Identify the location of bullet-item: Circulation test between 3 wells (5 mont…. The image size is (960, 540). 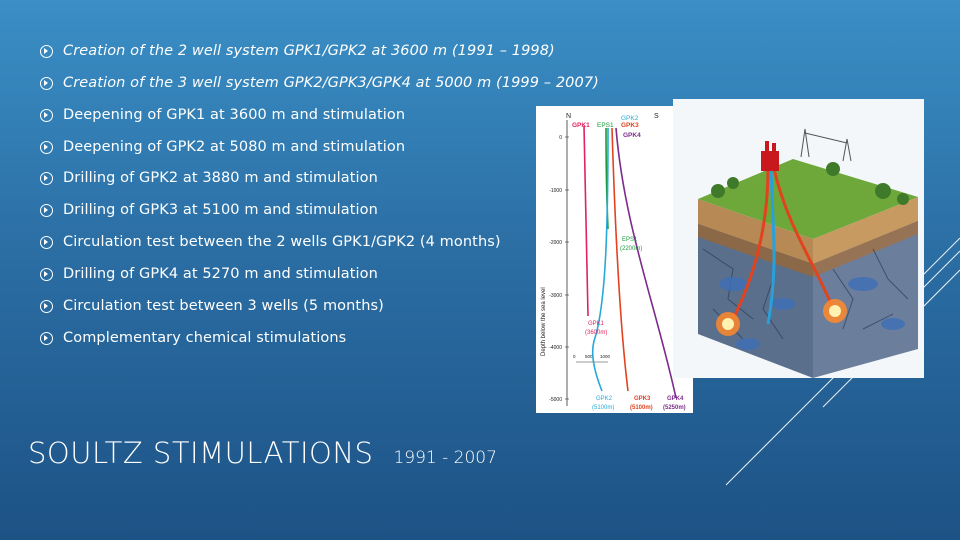
(212, 306).